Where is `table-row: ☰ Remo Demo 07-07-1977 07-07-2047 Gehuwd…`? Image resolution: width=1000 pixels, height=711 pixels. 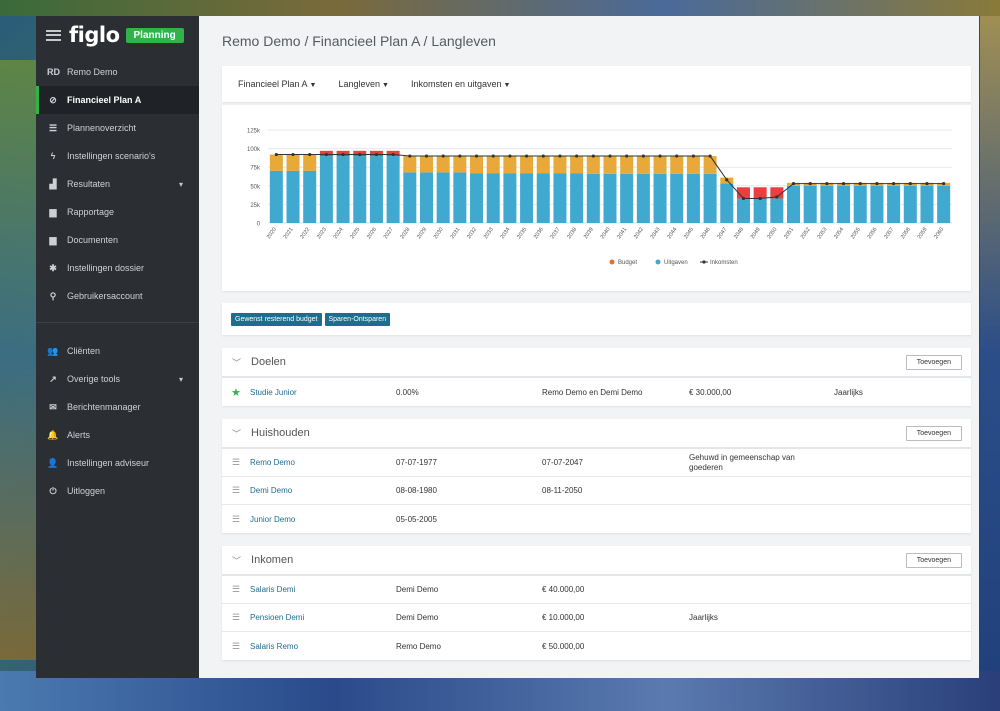
table-row: ☰ Remo Demo 07-07-1977 07-07-2047 Gehuwd… is located at coordinates (596, 463).